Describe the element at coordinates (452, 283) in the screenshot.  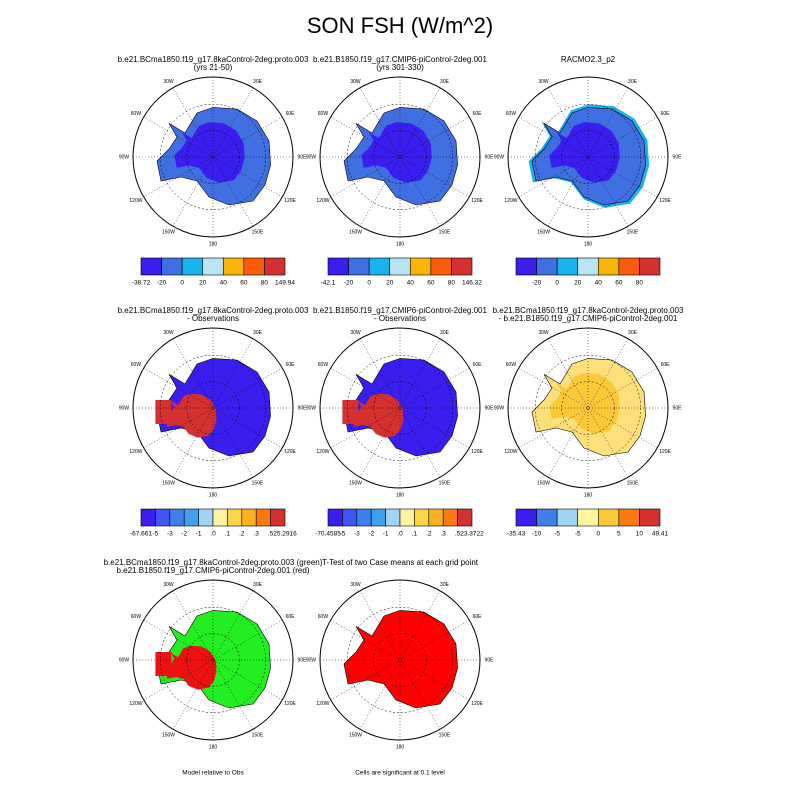
I see `colorbar-label: 80` at that location.